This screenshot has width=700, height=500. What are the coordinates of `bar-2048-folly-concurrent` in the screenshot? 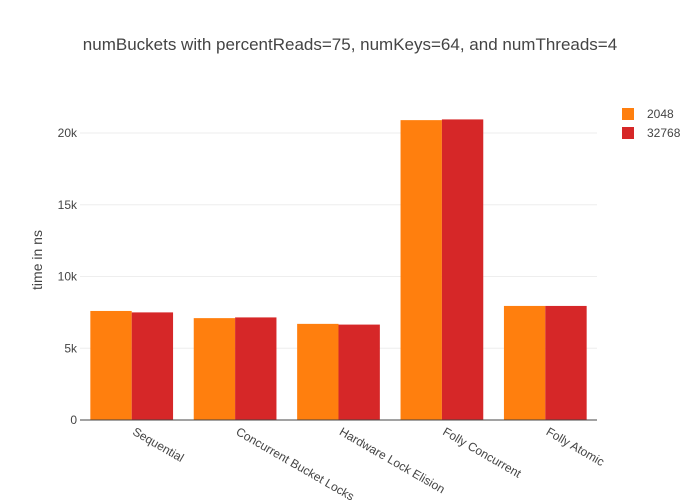 It's located at (421, 270).